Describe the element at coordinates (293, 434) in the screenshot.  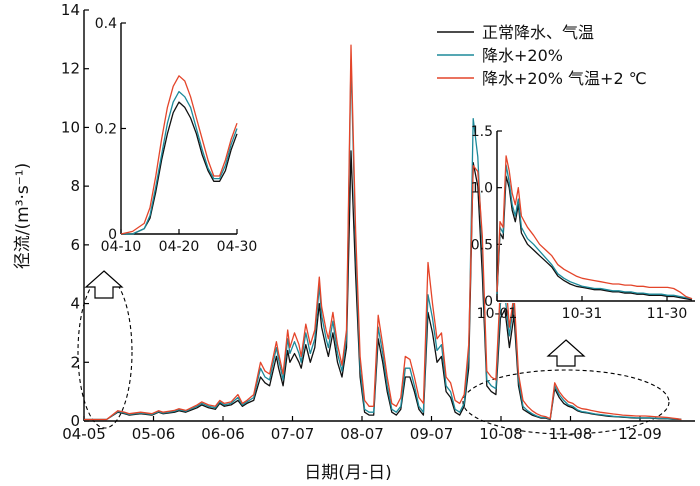
I see `x-tick-label: 07-07` at that location.